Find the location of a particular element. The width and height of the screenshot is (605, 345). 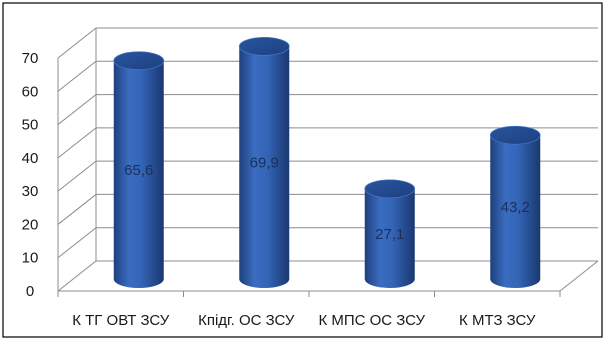

y-tick-label: 40 is located at coordinates (30, 158).